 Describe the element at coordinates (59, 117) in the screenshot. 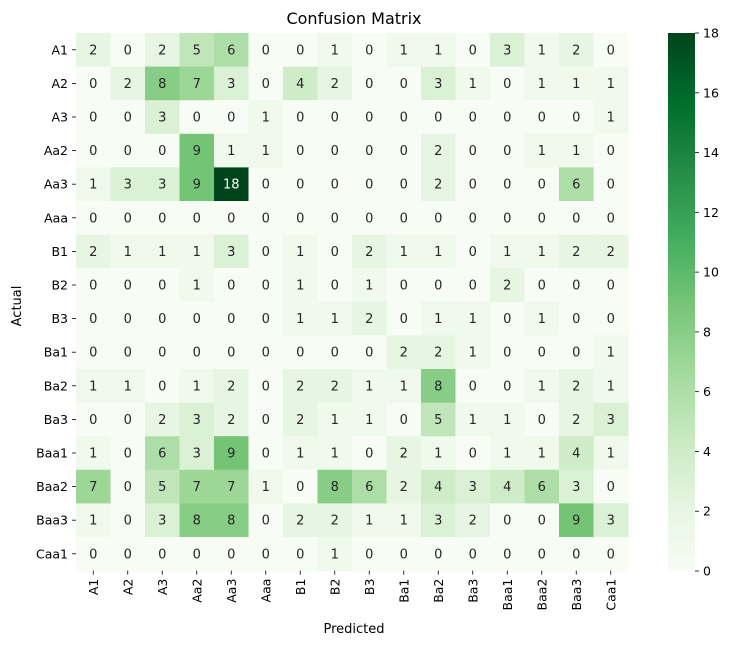

I see `y-tick-label: A3` at that location.